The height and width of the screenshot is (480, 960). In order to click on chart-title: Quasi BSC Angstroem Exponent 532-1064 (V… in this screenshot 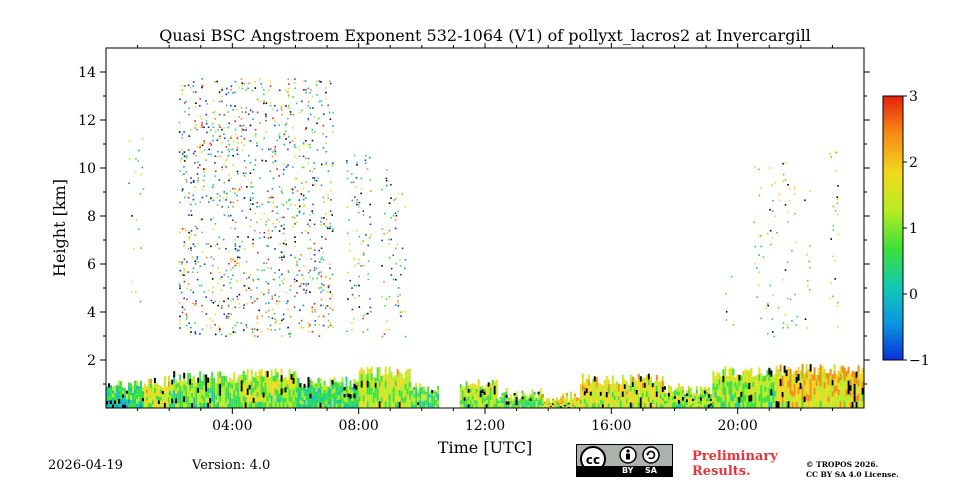, I will do `click(485, 35)`.